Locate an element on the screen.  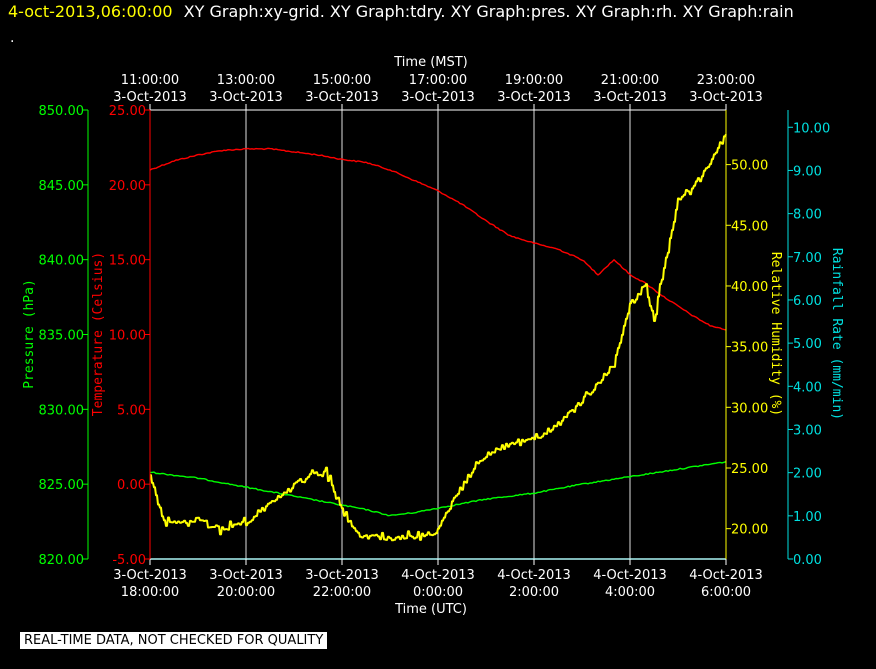
x-top-tick-date-5: 3-Oct-2013 is located at coordinates (630, 97).